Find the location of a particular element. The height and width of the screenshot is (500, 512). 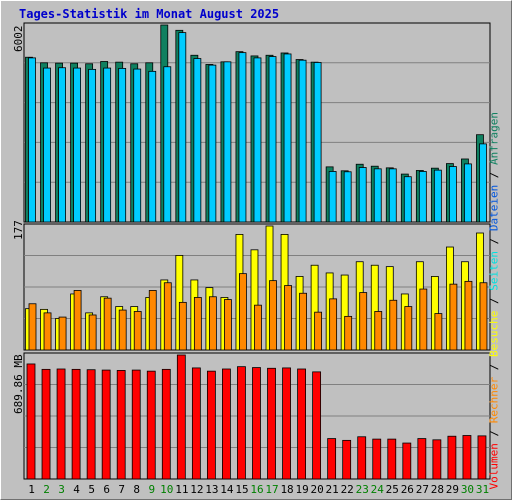

x-tick-label-day-30: 30 is located at coordinates (467, 489).